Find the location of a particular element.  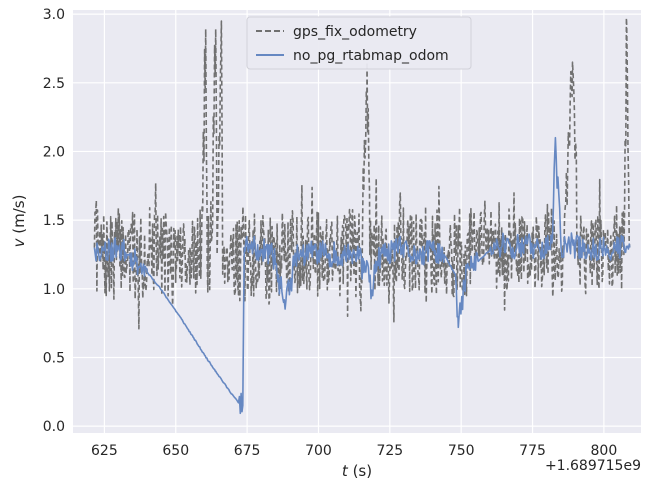

y-tick-label: 0.5 is located at coordinates (54, 358).